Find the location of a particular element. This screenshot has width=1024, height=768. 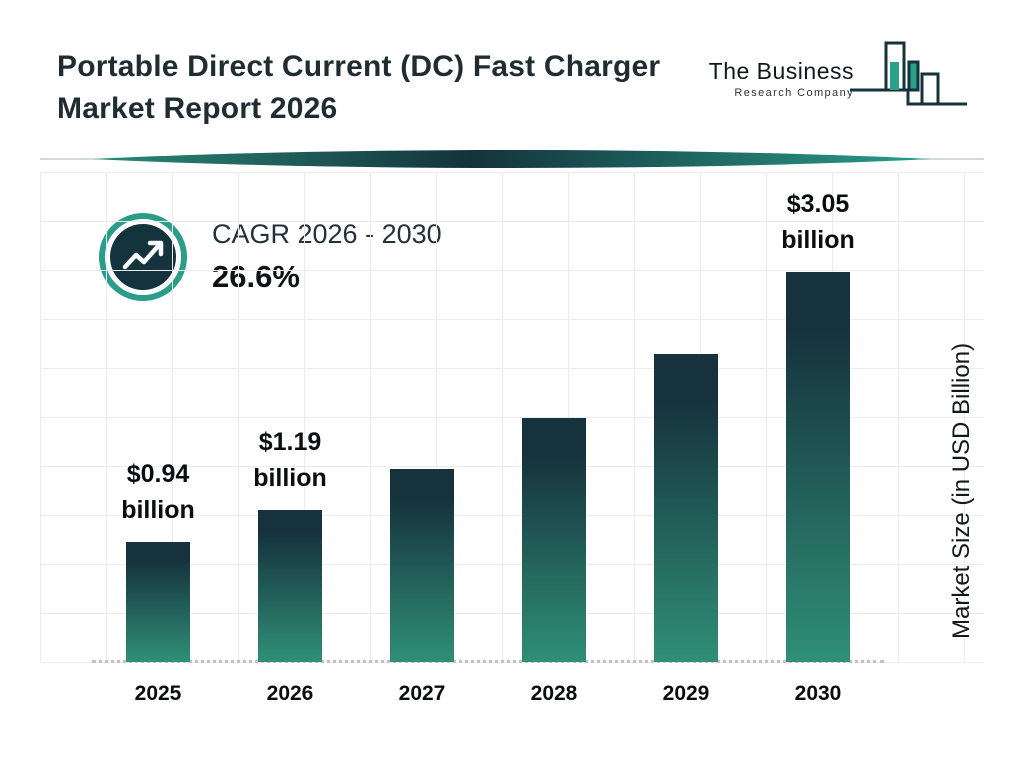

company-logo: The Business Research Company is located at coordinates (838, 76).